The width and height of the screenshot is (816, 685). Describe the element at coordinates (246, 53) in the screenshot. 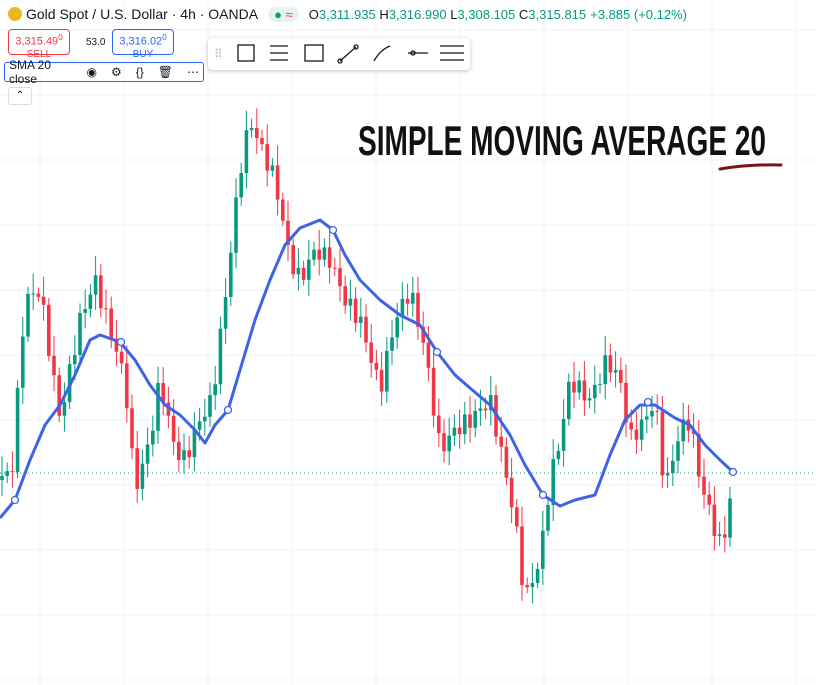

I see `tool-rect` at that location.